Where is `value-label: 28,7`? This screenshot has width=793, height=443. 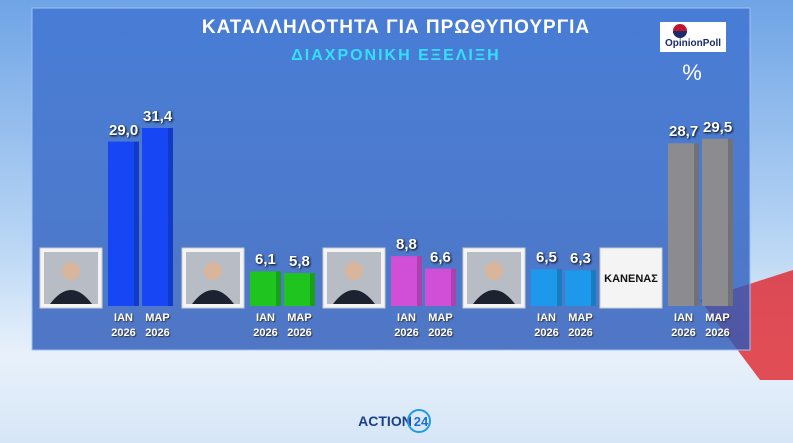
value-label: 28,7 is located at coordinates (684, 132).